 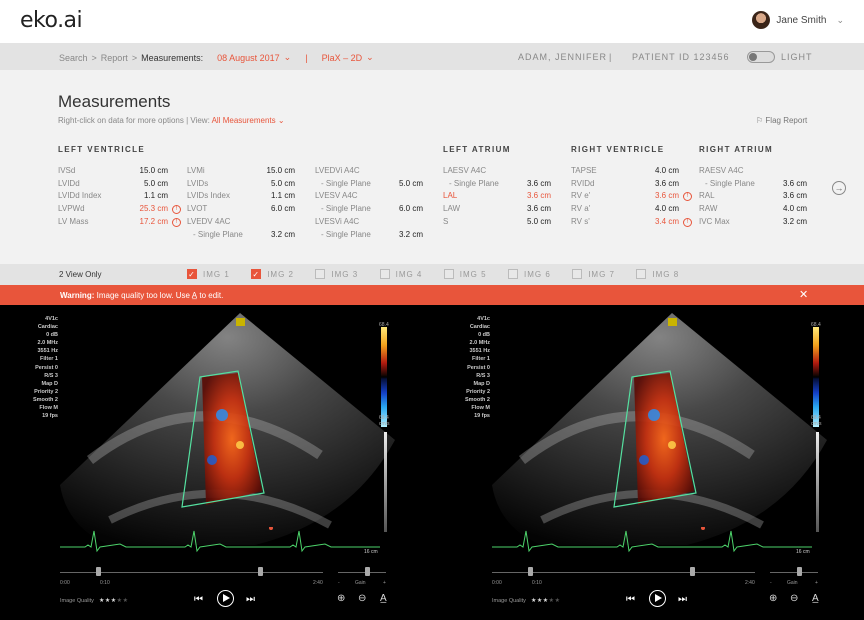 What do you see at coordinates (464, 172) in the screenshot?
I see `la-row: LAESV A4C` at bounding box center [464, 172].